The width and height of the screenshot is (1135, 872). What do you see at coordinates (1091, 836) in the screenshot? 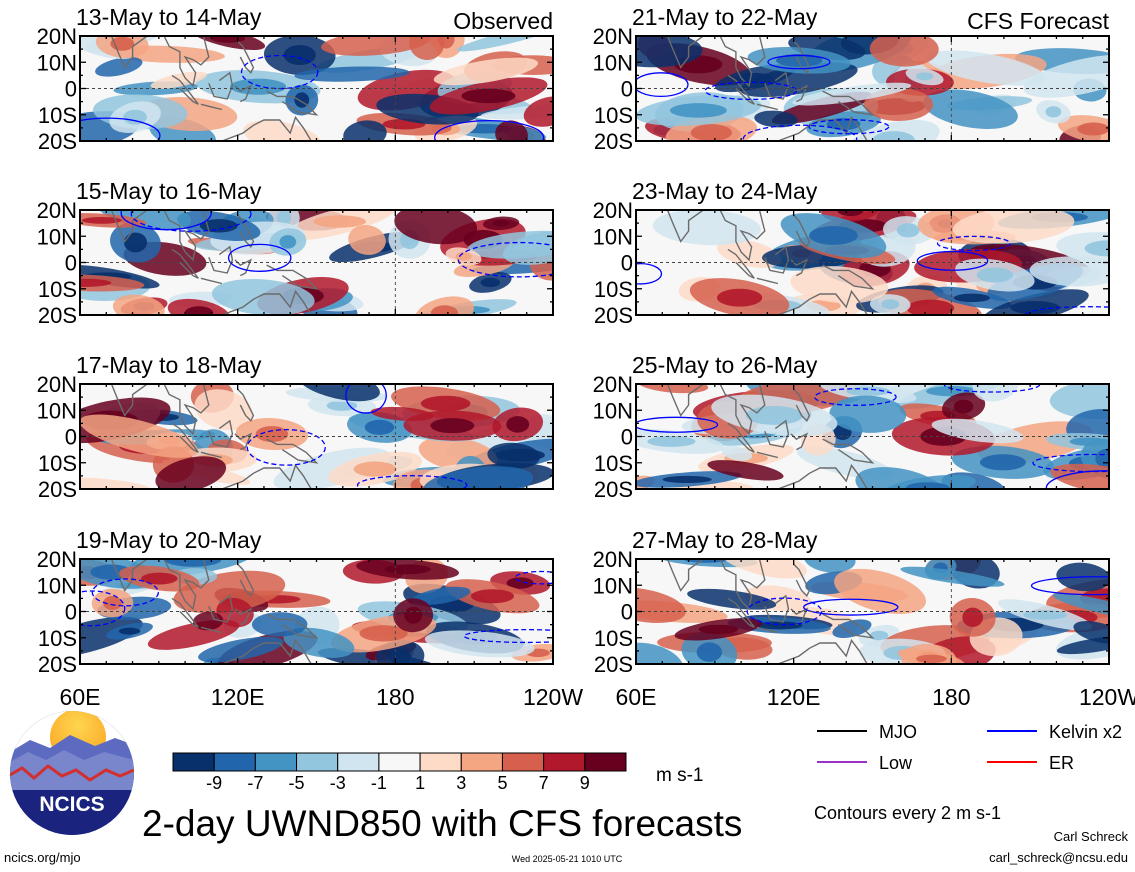
I see `footer-author: Carl Schreck` at bounding box center [1091, 836].